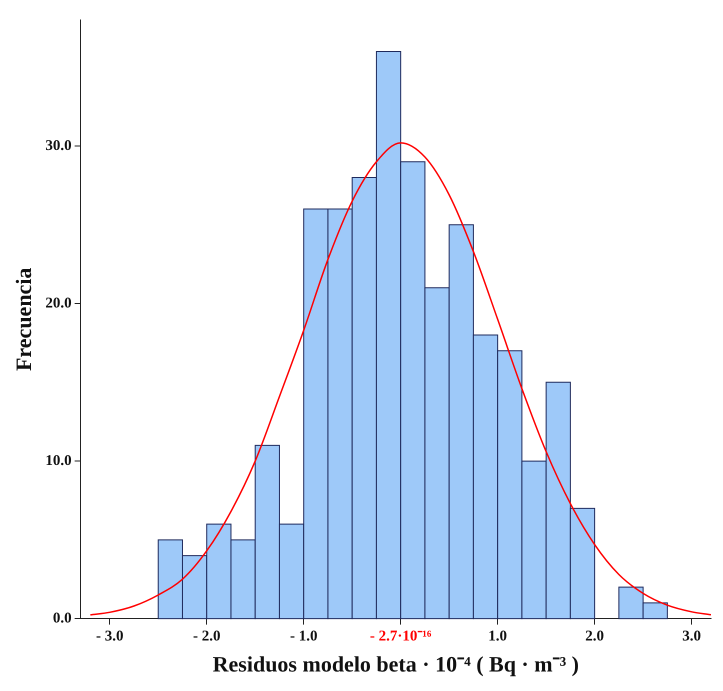 This screenshot has height=691, width=723. Describe the element at coordinates (401, 636) in the screenshot. I see `x-tick-label: - 2.7·10⁻¹⁶` at that location.